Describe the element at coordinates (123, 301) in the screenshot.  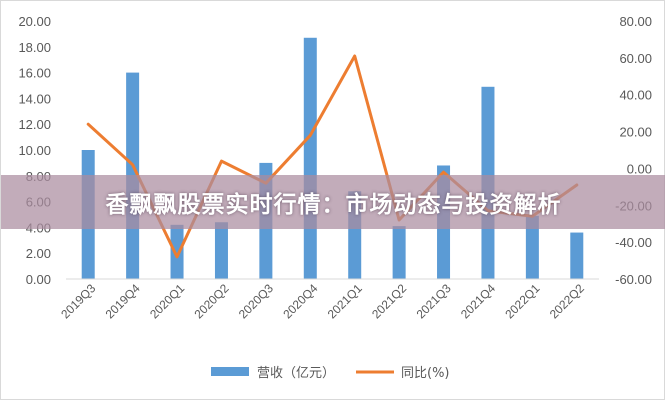
I see `category-label-2019Q4: 2019Q4` at that location.